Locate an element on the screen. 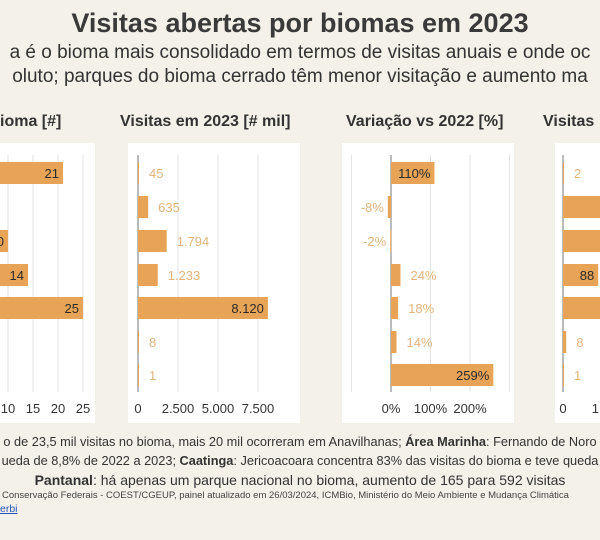  data-label: 0 is located at coordinates (2, 241).